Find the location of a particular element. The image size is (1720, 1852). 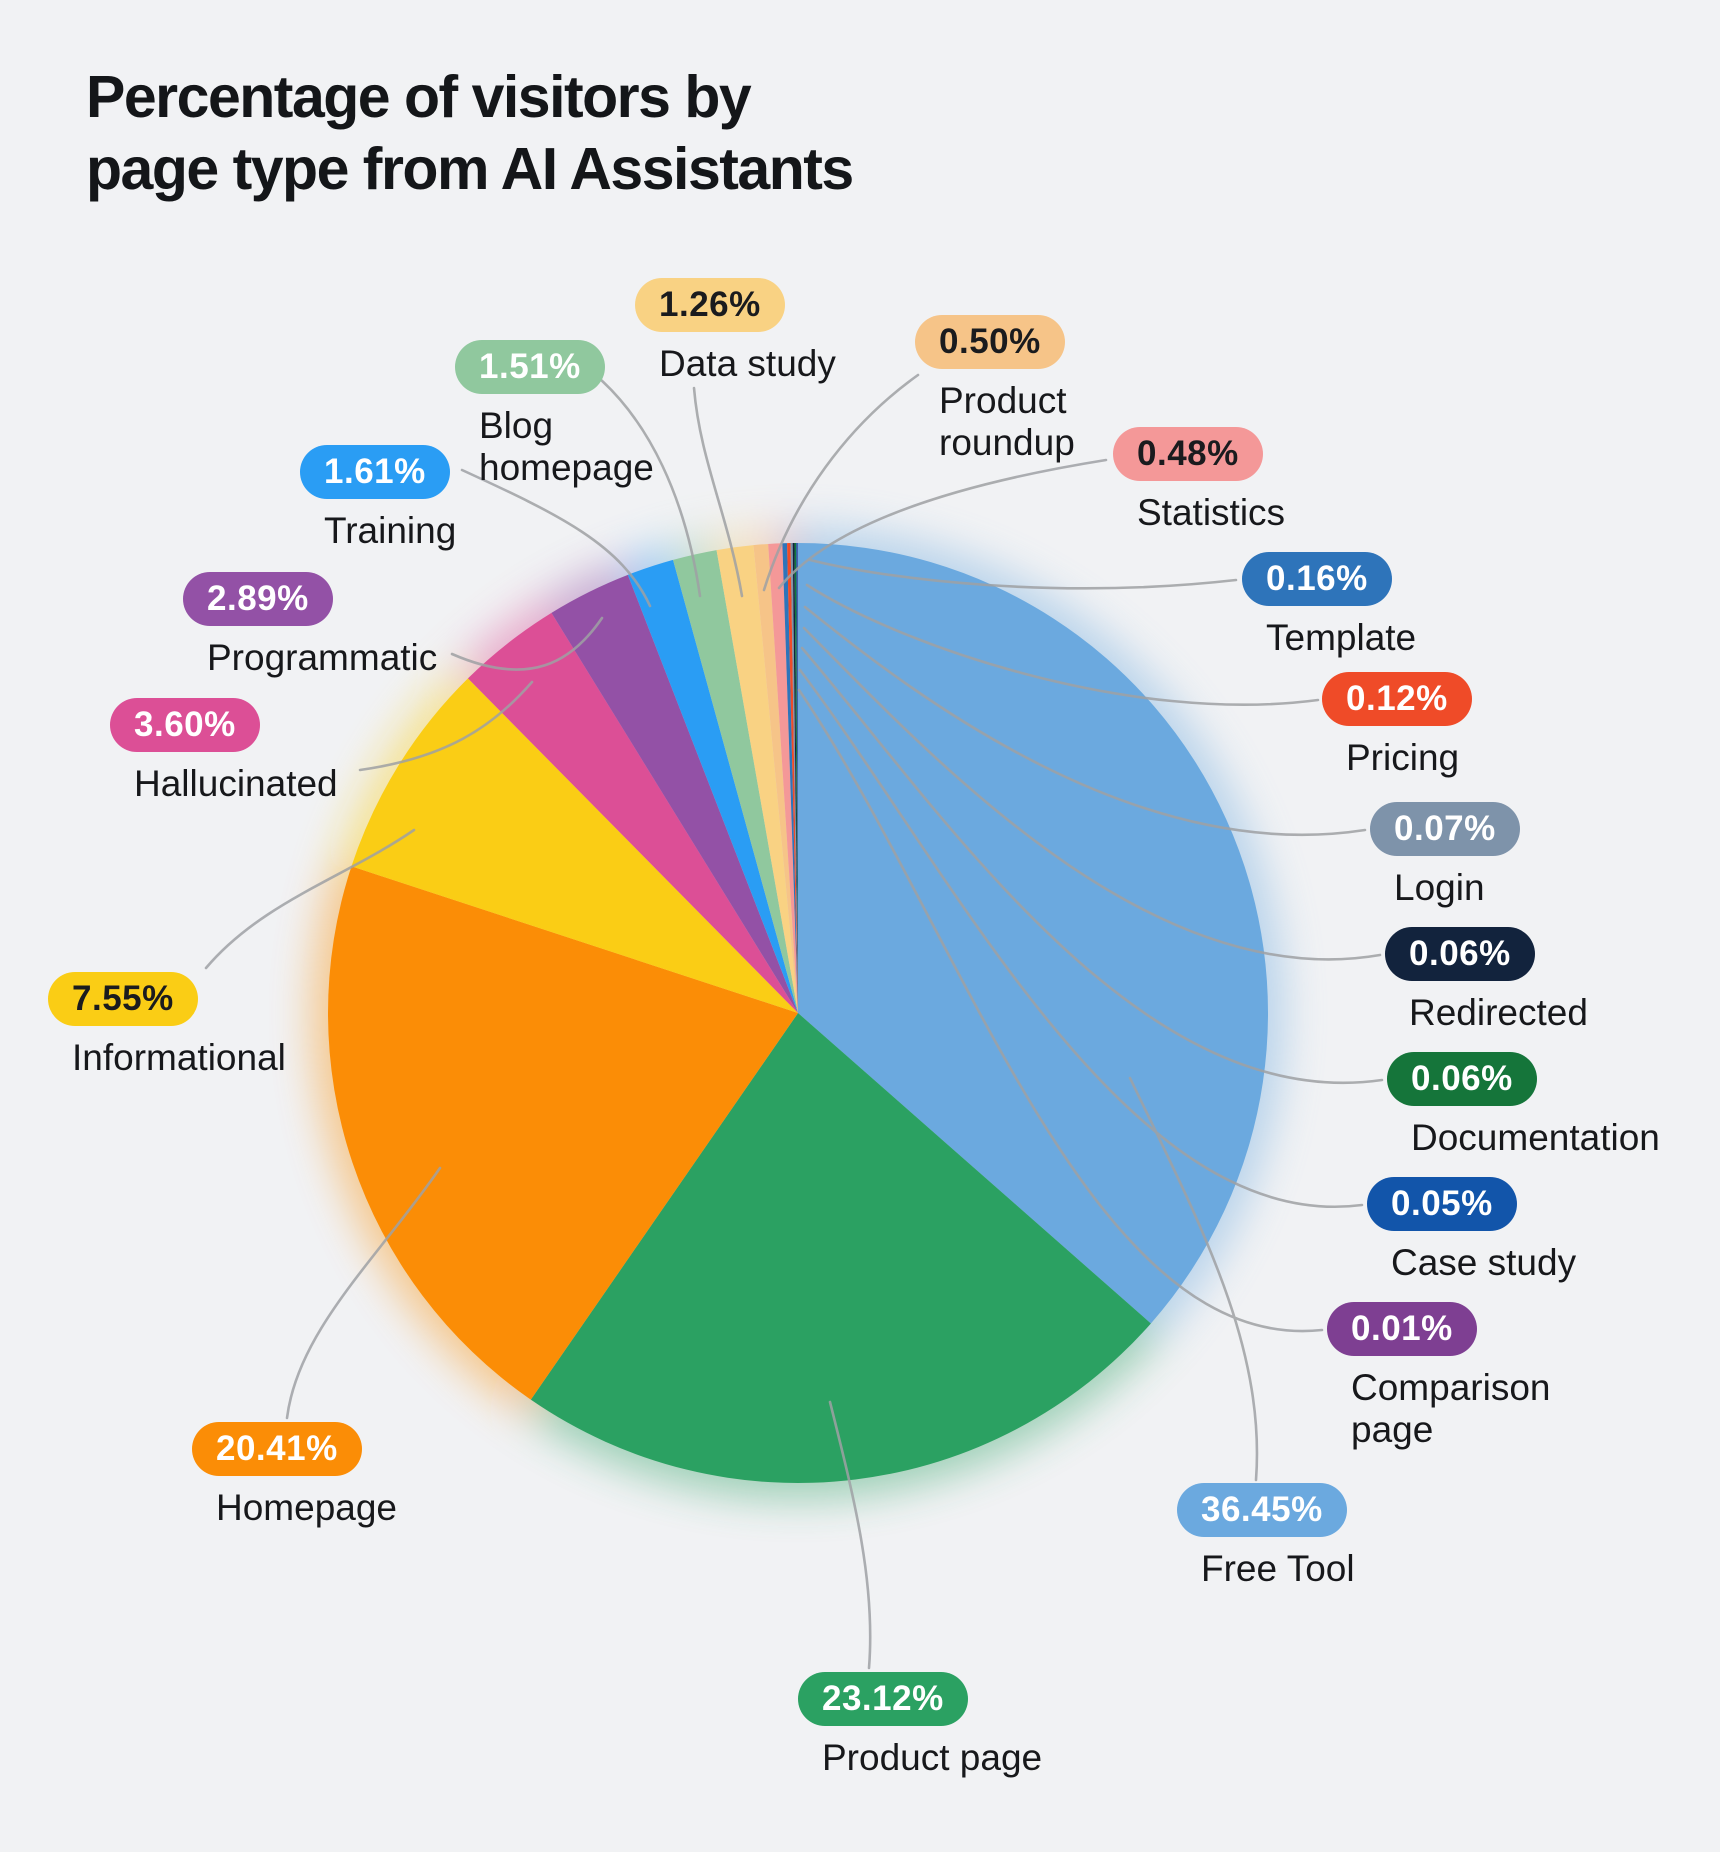

value-badge-login: 0.07% is located at coordinates (1445, 829).